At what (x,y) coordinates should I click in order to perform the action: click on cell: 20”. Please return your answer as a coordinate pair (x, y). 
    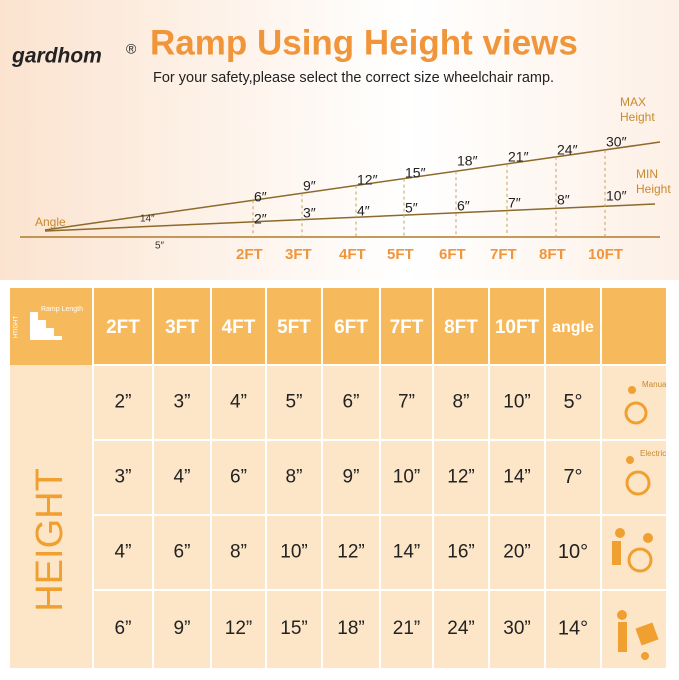
    Looking at the image, I should click on (516, 552).